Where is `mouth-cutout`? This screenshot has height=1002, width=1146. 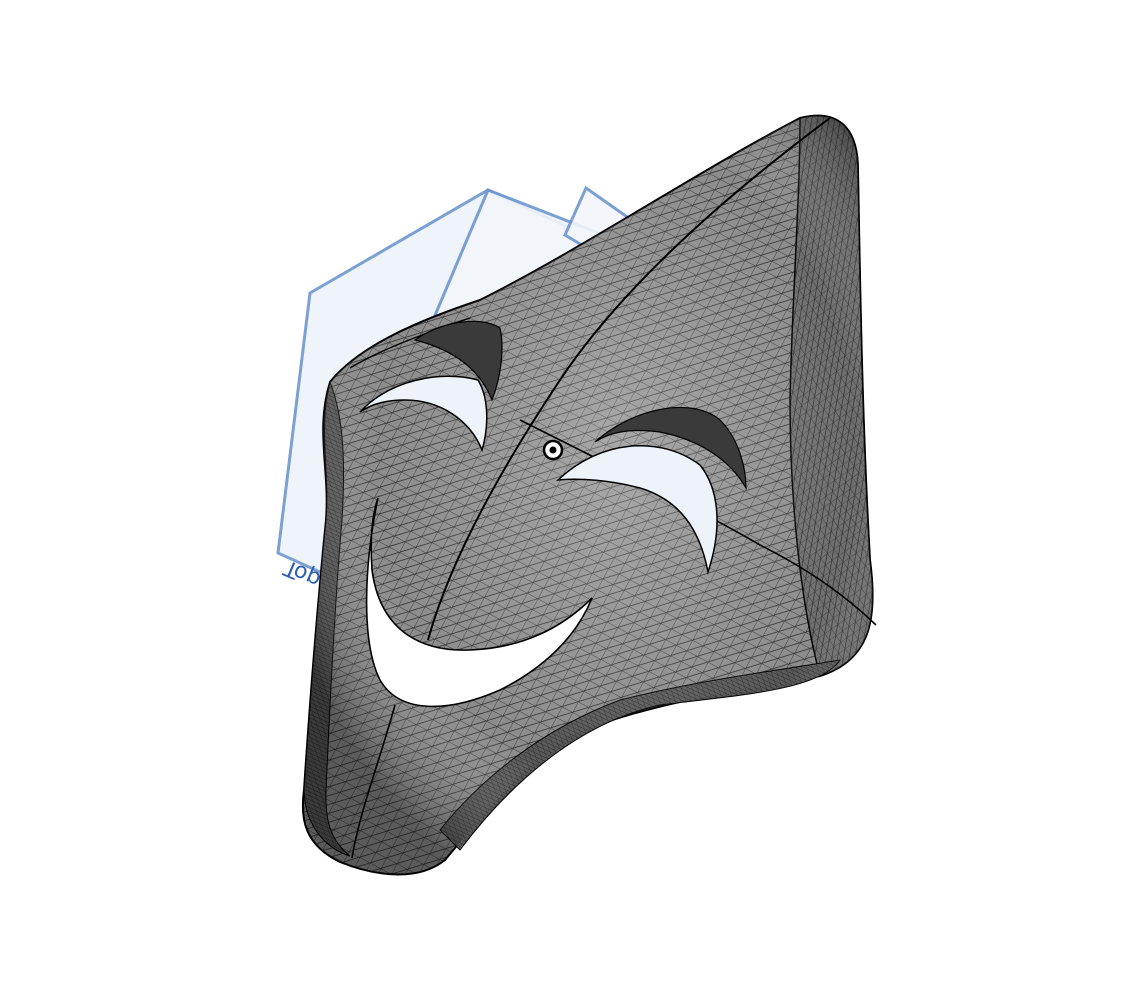
mouth-cutout is located at coordinates (479, 602).